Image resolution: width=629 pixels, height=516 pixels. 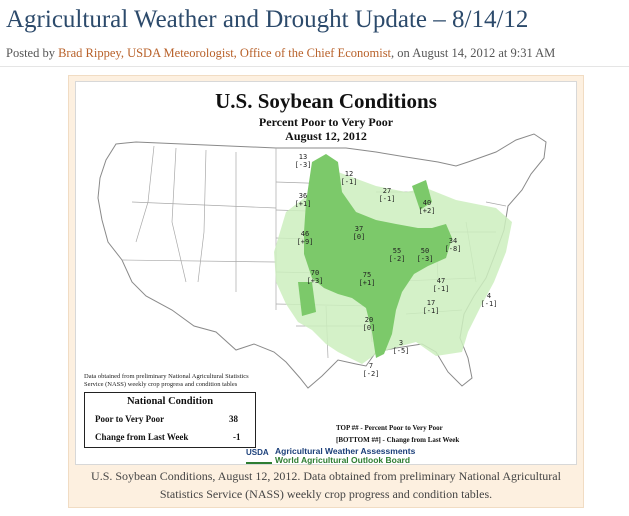 I want to click on usda-logo: USDA, so click(x=259, y=456).